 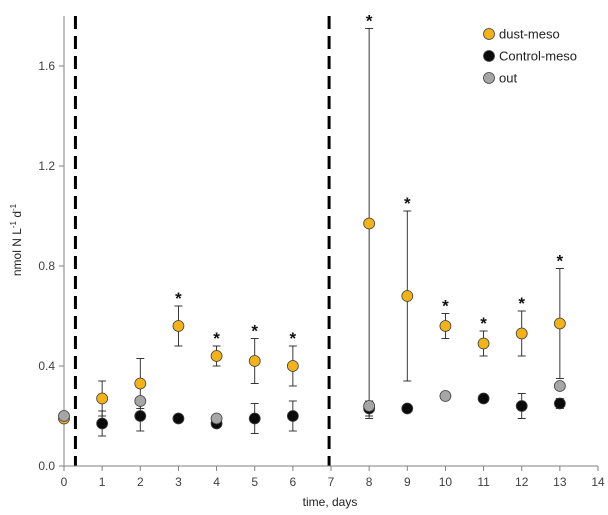 I want to click on y-tick-label: 0.4, so click(x=46, y=366).